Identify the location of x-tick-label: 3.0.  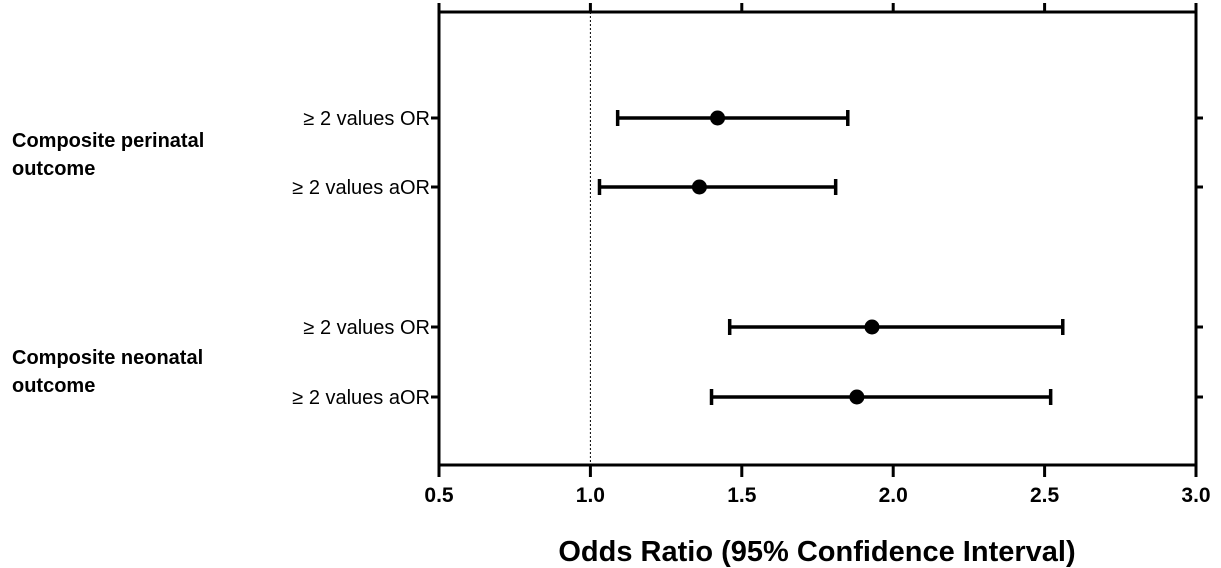
(1195, 495).